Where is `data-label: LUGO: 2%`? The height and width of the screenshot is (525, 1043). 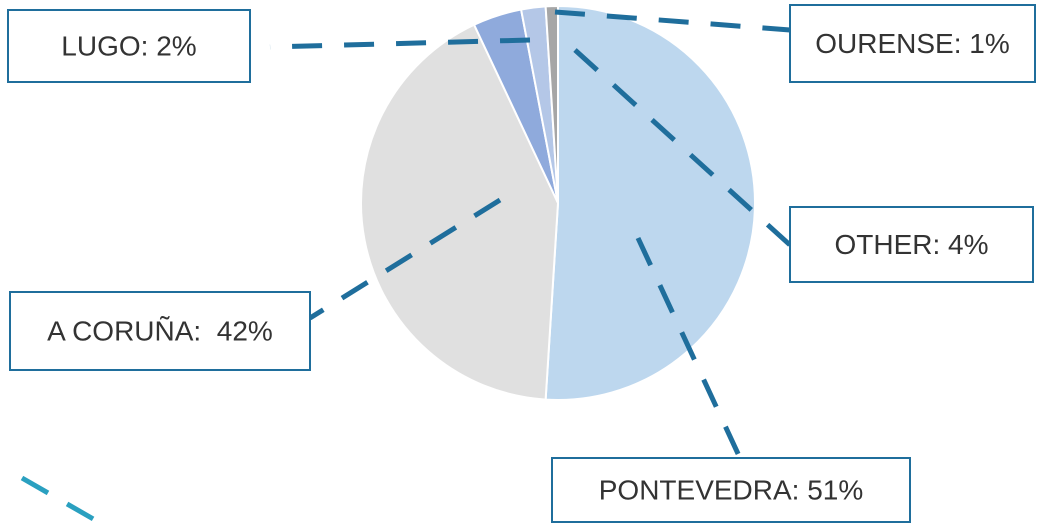
data-label: LUGO: 2% is located at coordinates (128, 45).